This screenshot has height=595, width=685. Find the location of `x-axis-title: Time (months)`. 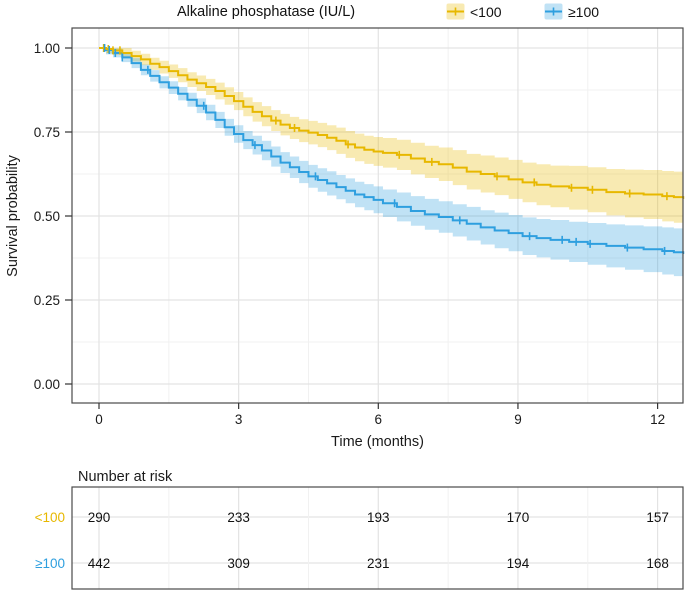

x-axis-title: Time (months) is located at coordinates (377, 442).